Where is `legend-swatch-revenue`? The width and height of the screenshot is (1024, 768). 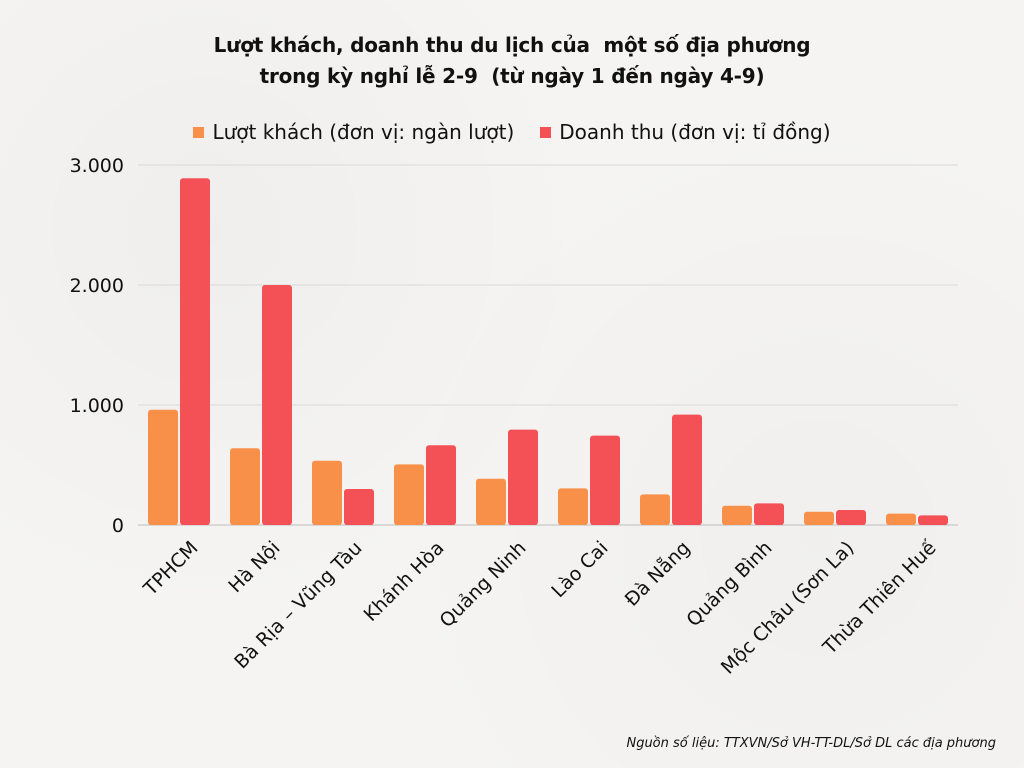
legend-swatch-revenue is located at coordinates (546, 132).